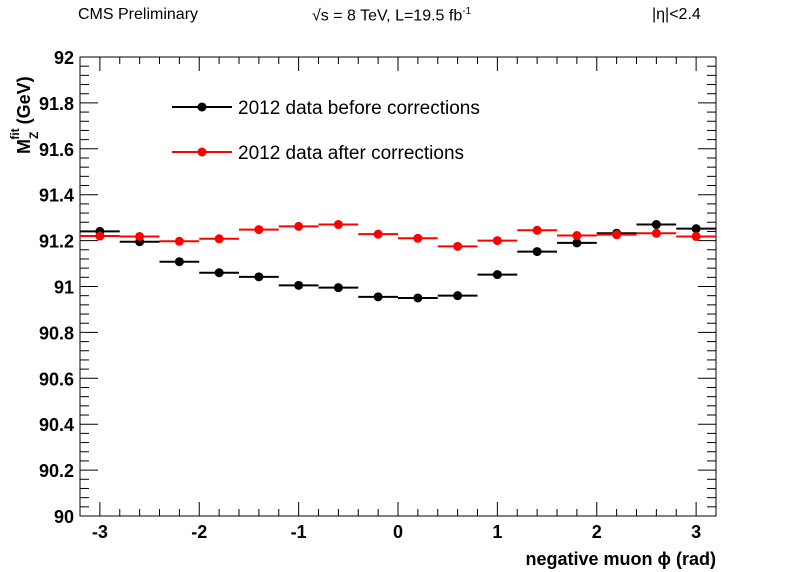 Image resolution: width=796 pixels, height=572 pixels. Describe the element at coordinates (64, 58) in the screenshot. I see `y-tick-label: 92` at that location.